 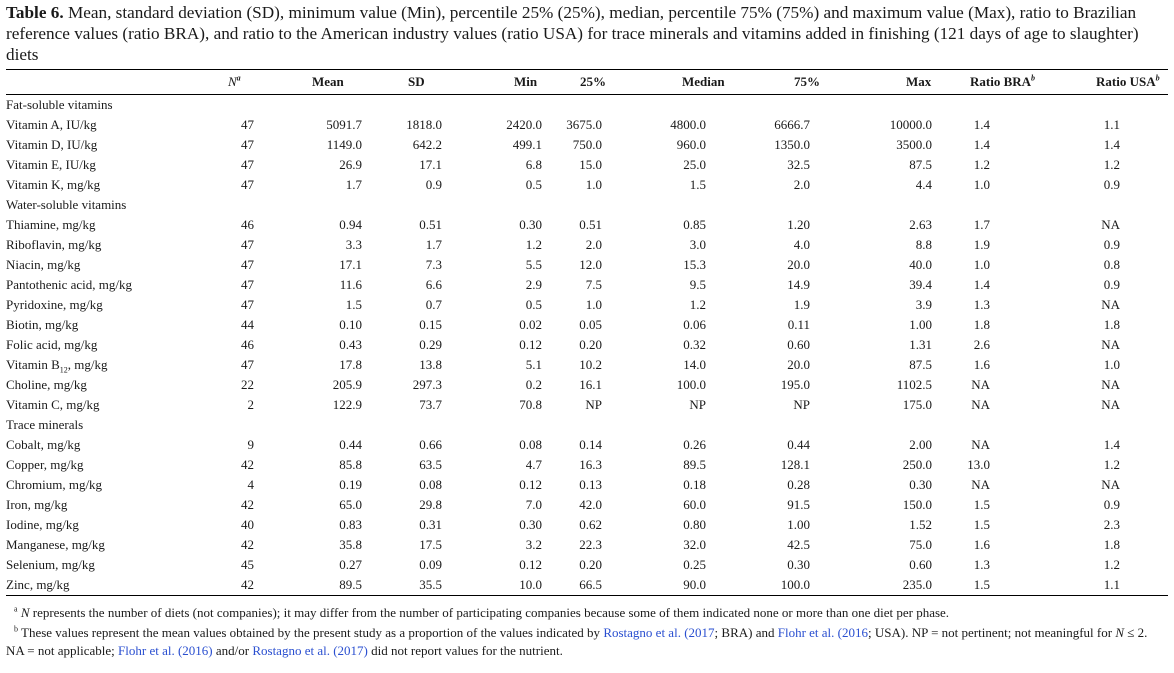 What do you see at coordinates (533, 244) in the screenshot?
I see `cell-min: 1.2` at bounding box center [533, 244].